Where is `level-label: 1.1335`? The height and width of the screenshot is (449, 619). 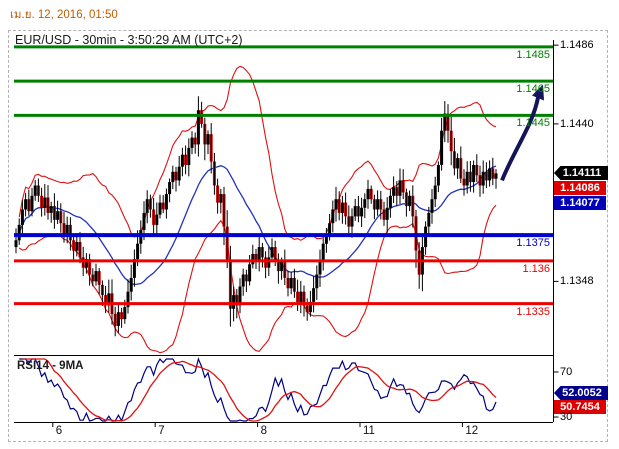 level-label: 1.1335 is located at coordinates (533, 311).